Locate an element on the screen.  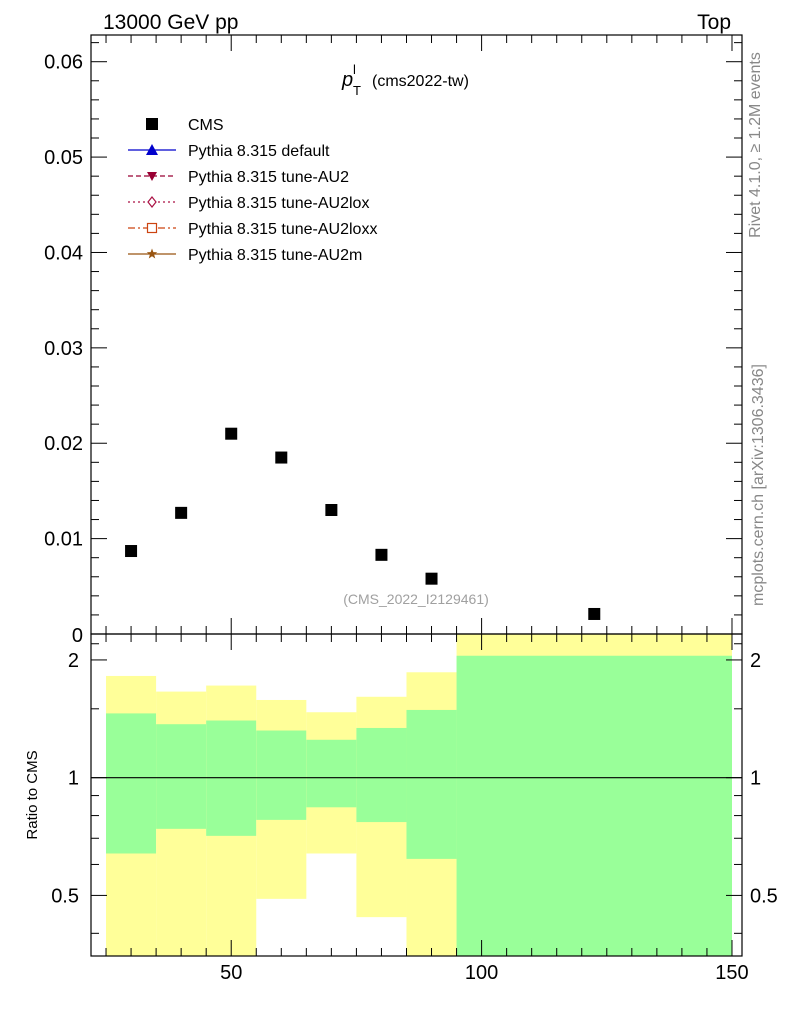
main-ytick-label: 0.05 is located at coordinates (63, 158).